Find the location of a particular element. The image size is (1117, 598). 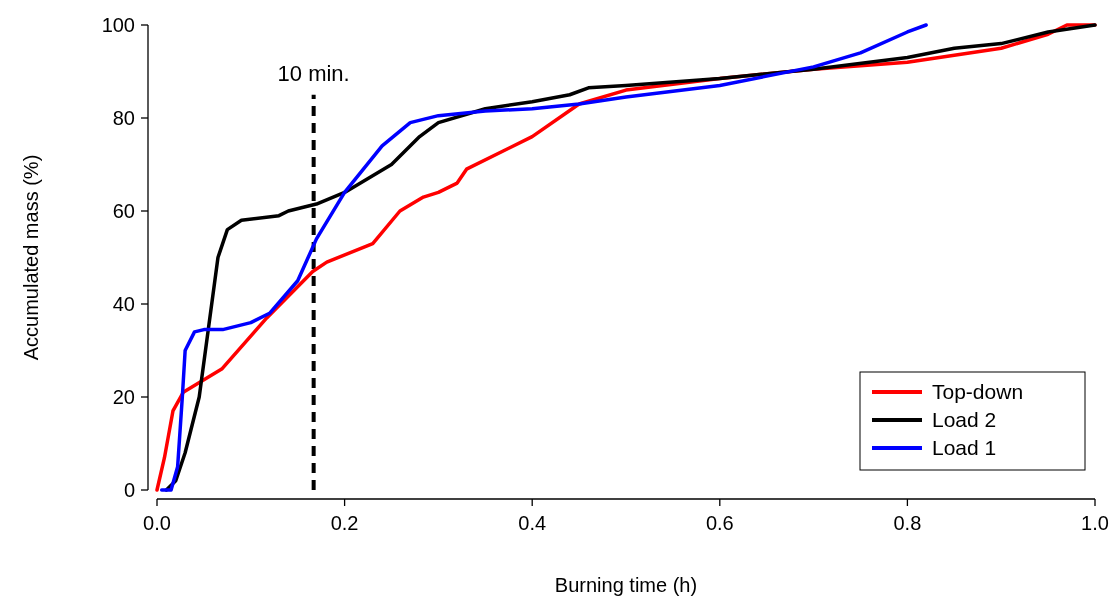

y-tick-label: 40 is located at coordinates (123, 304).